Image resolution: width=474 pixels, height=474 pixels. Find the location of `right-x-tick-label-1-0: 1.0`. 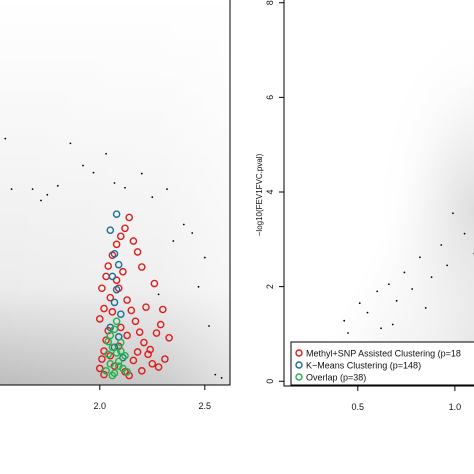

right-x-tick-label-1-0: 1.0 is located at coordinates (455, 407).